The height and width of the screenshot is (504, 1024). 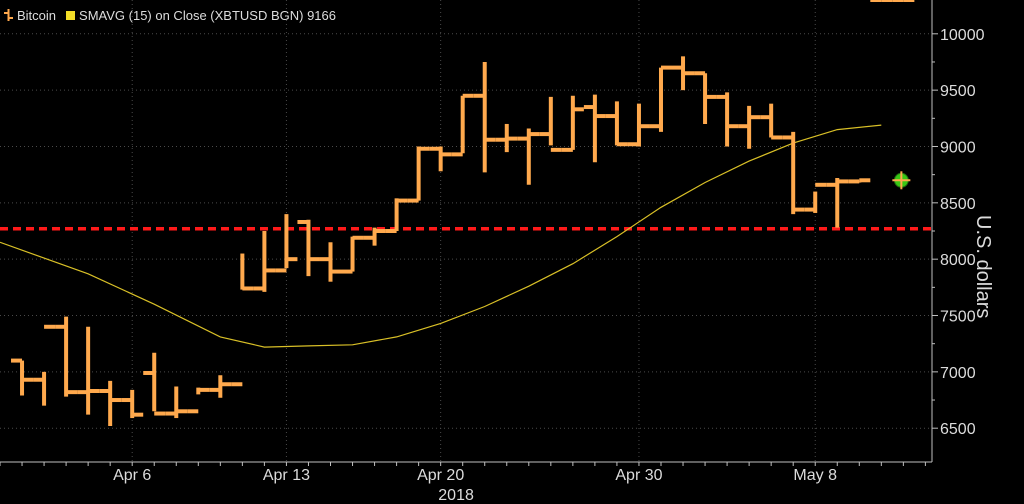 I want to click on x-tick-label: Apr 30, so click(x=638, y=475).